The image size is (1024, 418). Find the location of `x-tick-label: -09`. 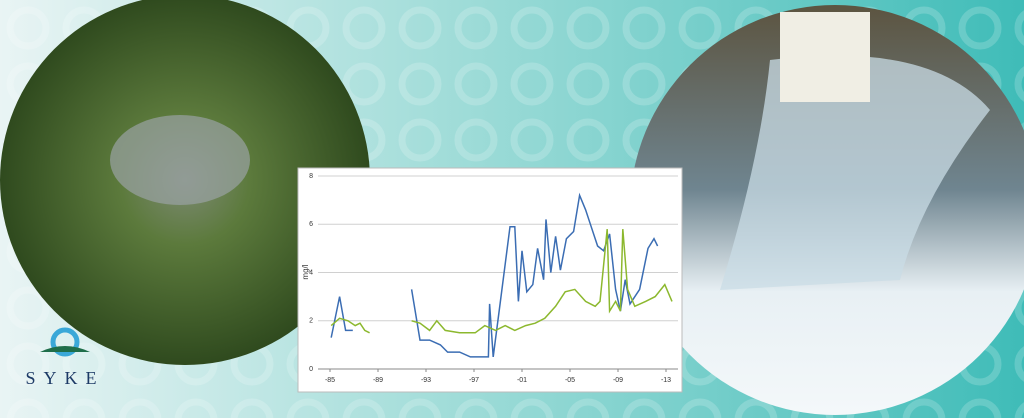

x-tick-label: -09 is located at coordinates (618, 380).